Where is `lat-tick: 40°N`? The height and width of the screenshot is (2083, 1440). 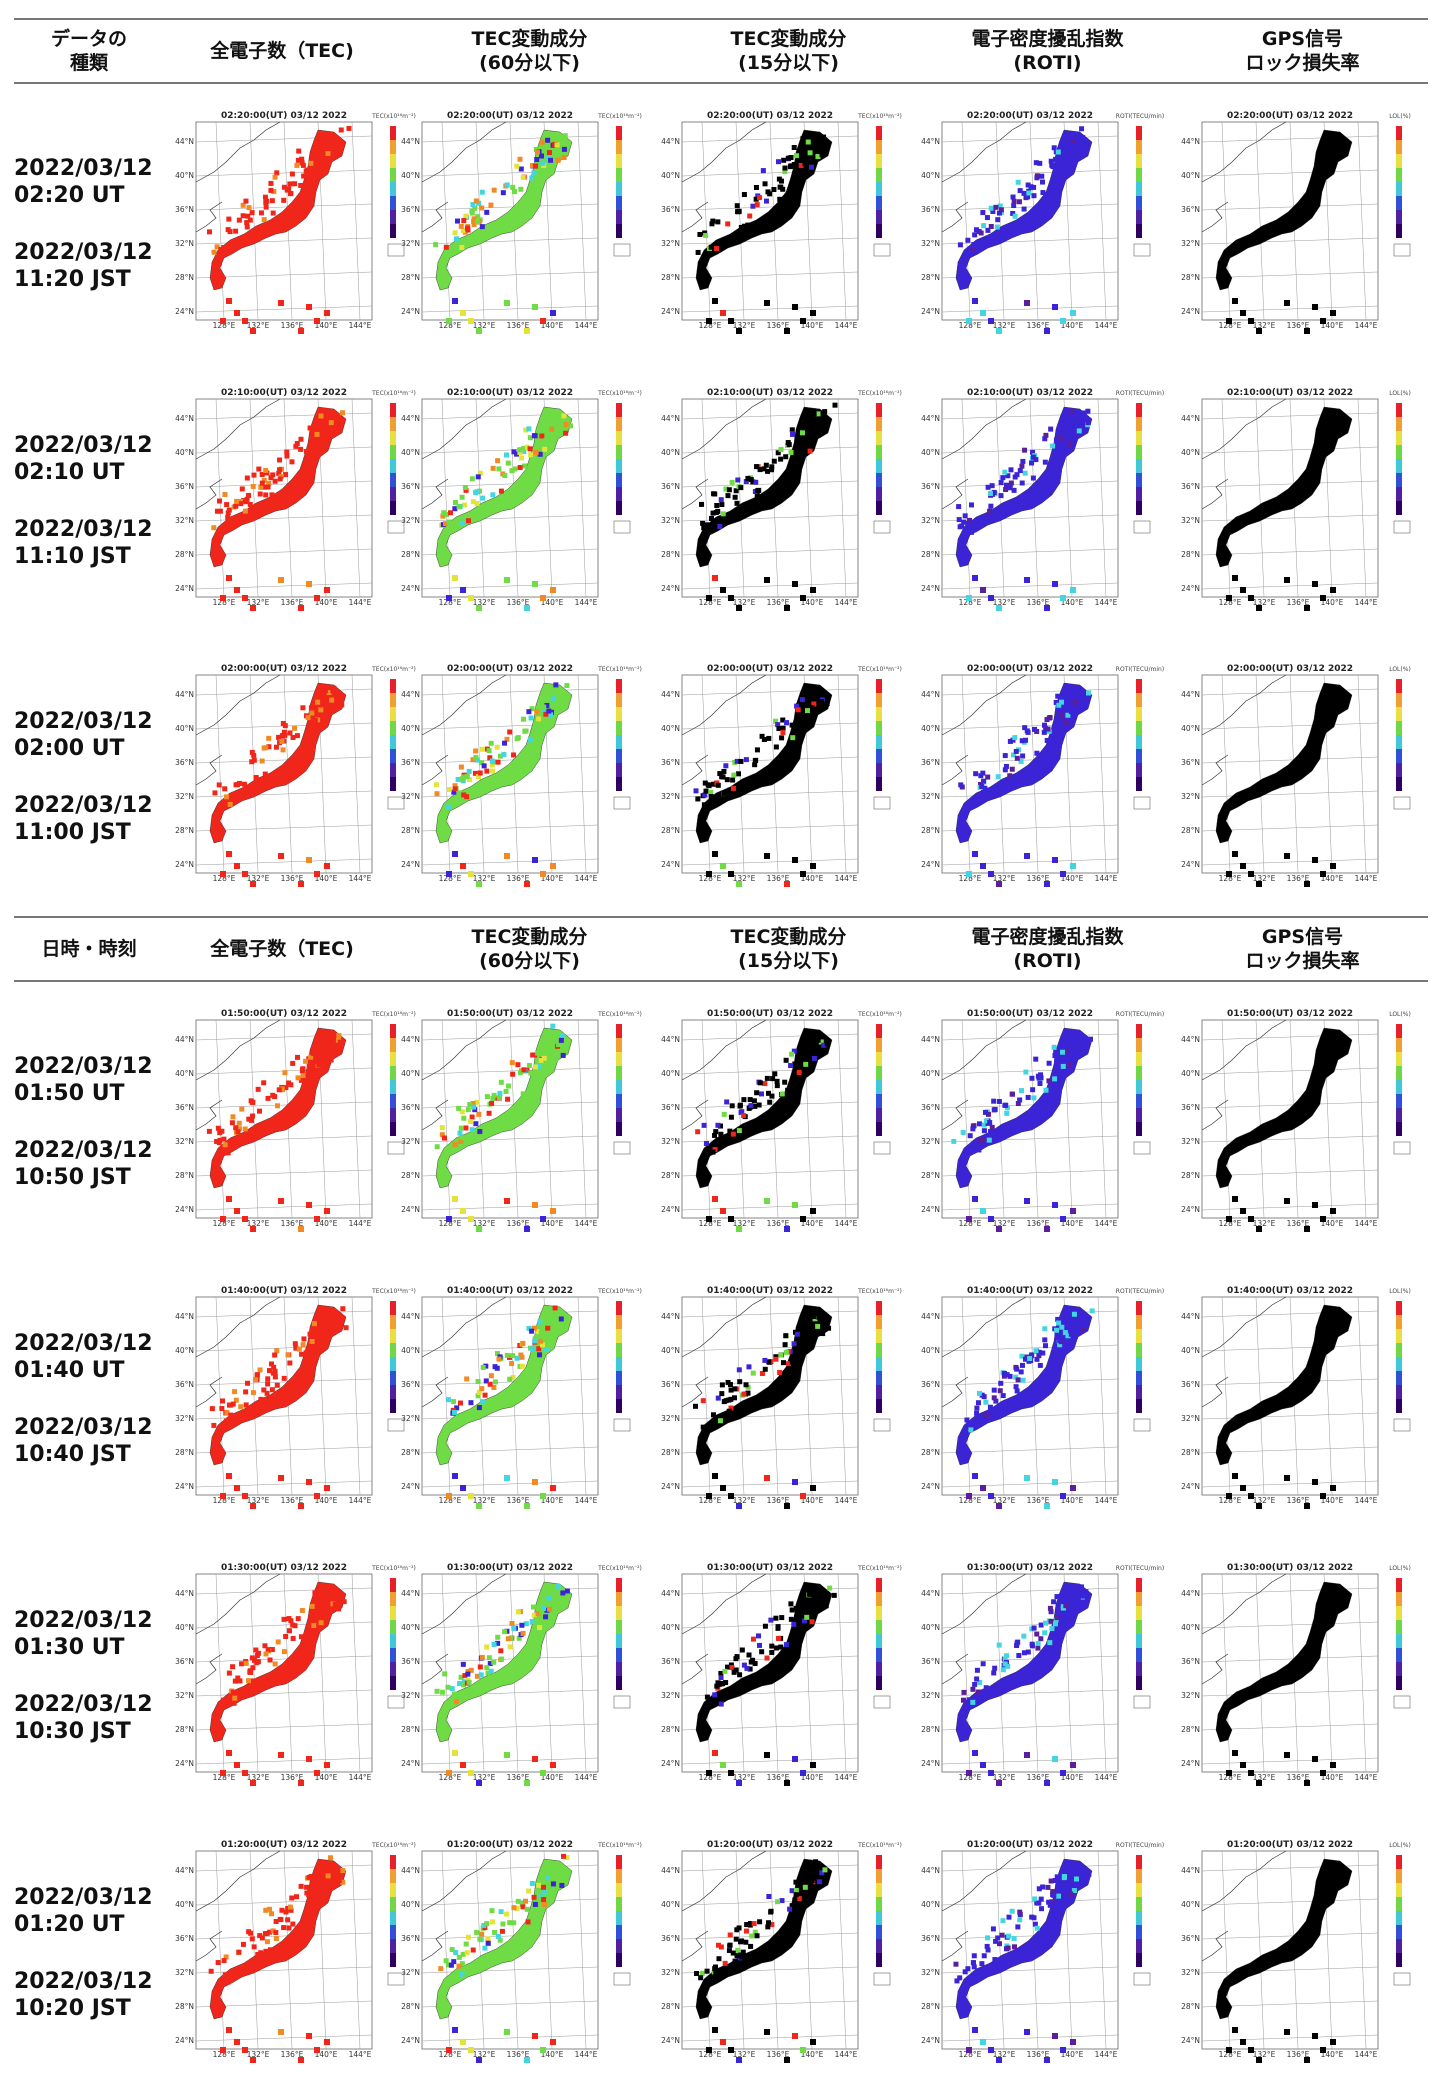
lat-tick: 40°N is located at coordinates (410, 1627).